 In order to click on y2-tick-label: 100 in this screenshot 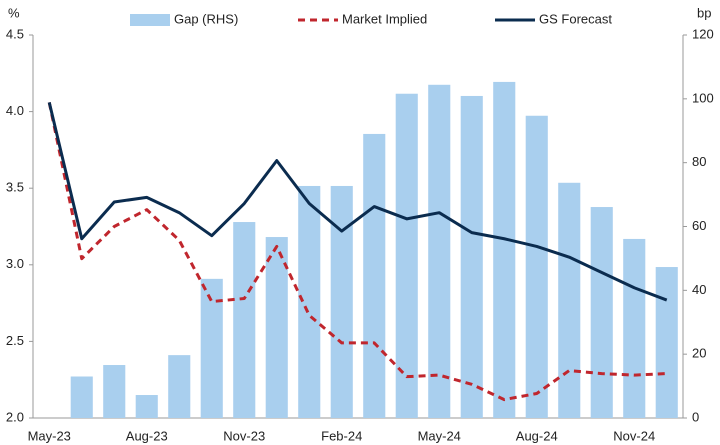, I will do `click(703, 97)`.